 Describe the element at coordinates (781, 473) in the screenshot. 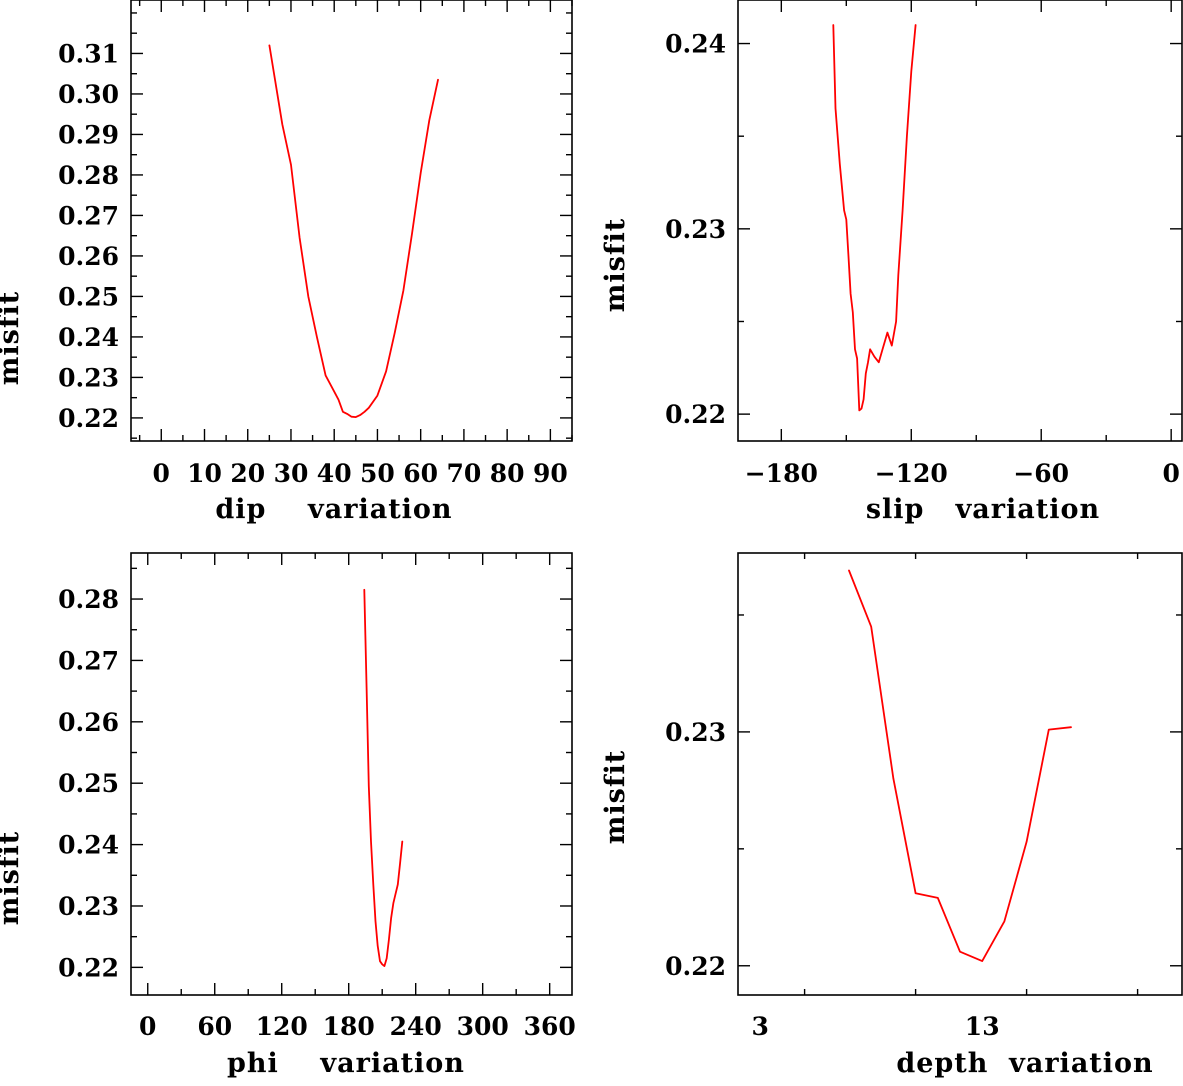

I see `x-tick-label: −180` at that location.